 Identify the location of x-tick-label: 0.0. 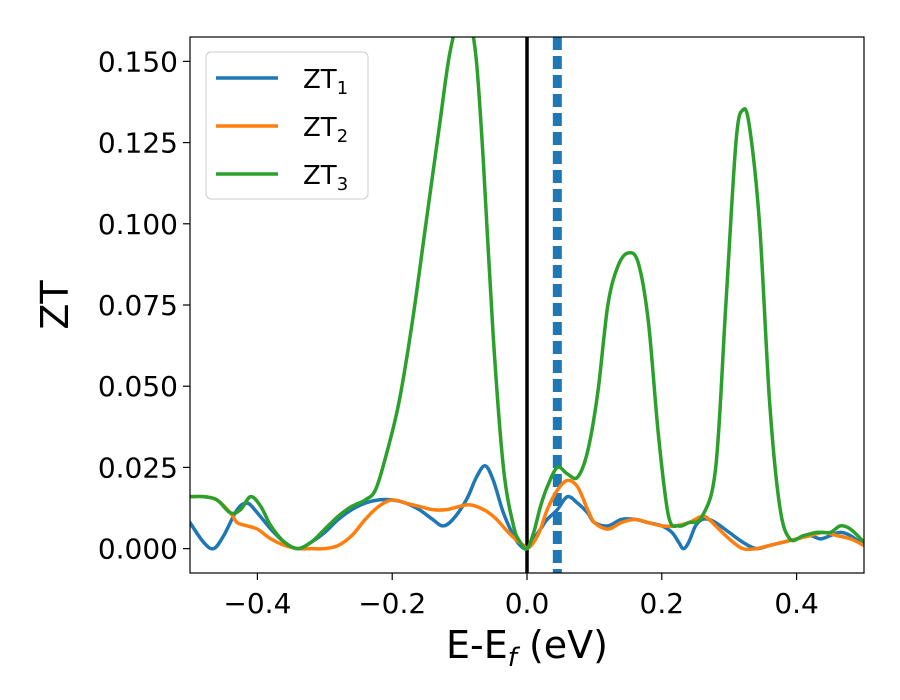
(527, 603).